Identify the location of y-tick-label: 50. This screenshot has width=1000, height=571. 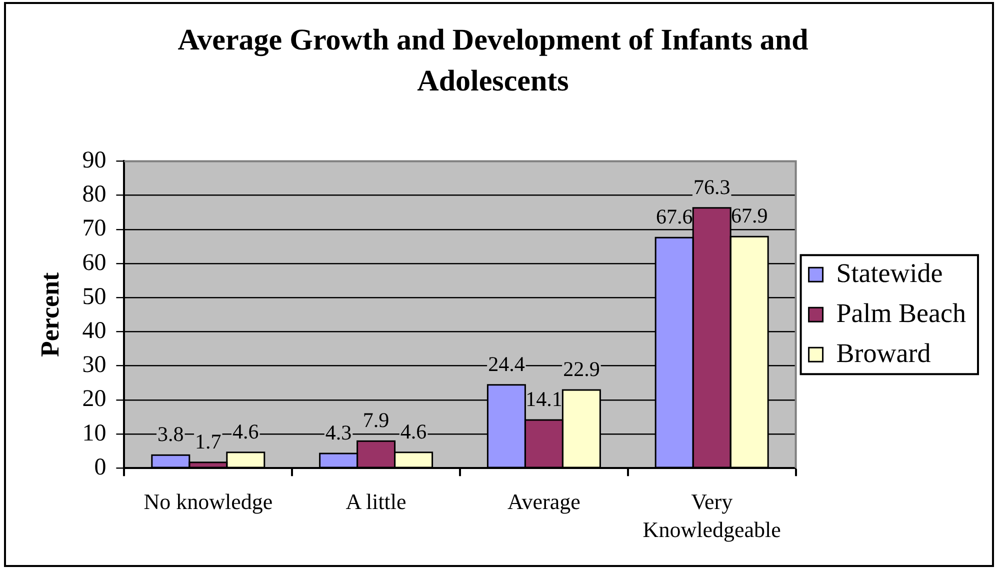
(94, 297).